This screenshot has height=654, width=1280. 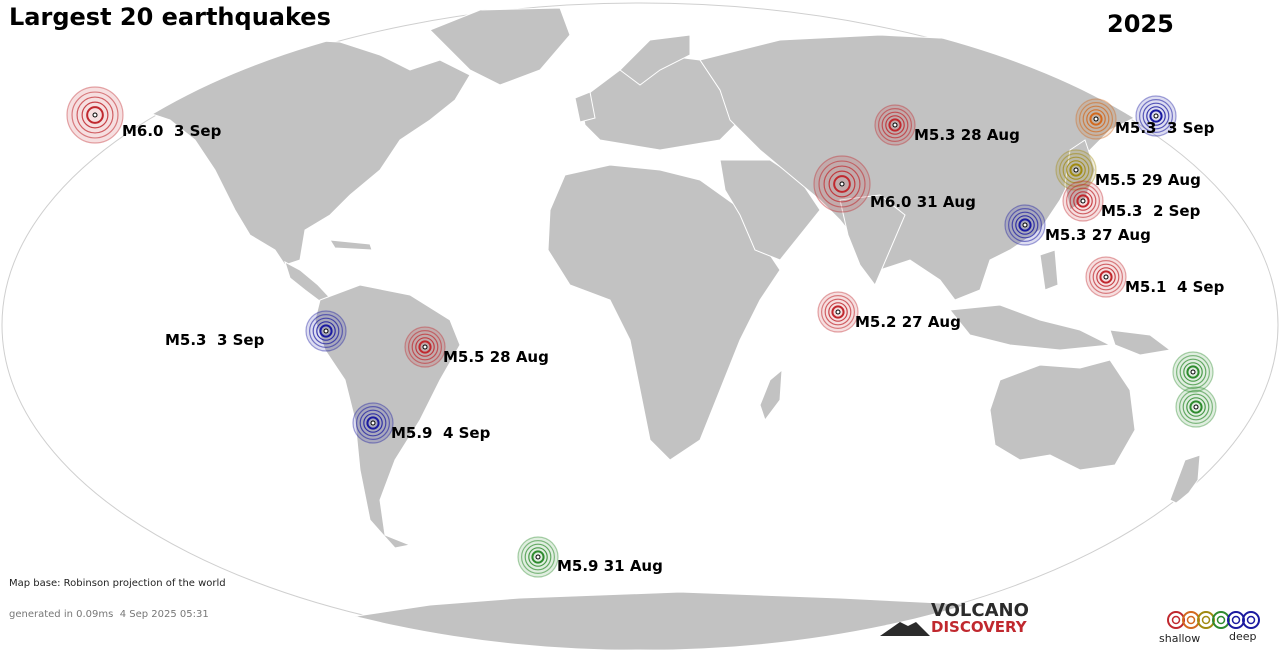 What do you see at coordinates (1140, 342) in the screenshot?
I see `new-guinea-landmass` at bounding box center [1140, 342].